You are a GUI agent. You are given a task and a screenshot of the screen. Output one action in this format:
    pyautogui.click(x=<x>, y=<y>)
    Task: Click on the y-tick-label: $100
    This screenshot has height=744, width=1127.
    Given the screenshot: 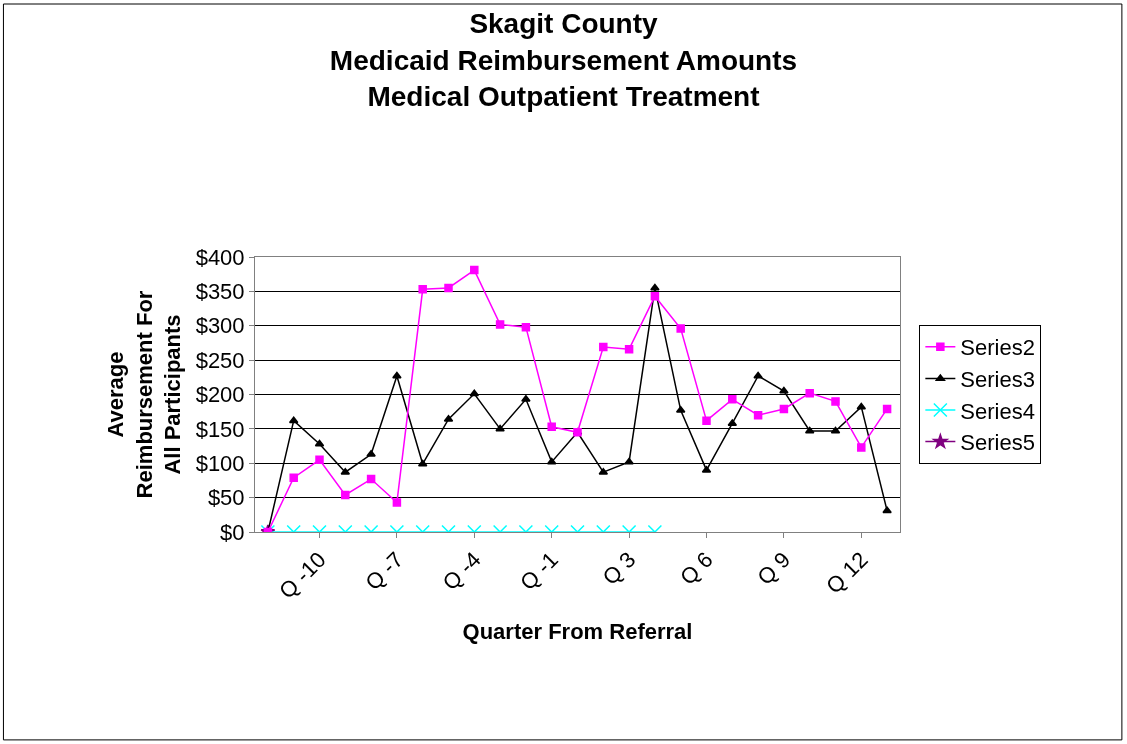 What is the action you would take?
    pyautogui.click(x=220, y=463)
    